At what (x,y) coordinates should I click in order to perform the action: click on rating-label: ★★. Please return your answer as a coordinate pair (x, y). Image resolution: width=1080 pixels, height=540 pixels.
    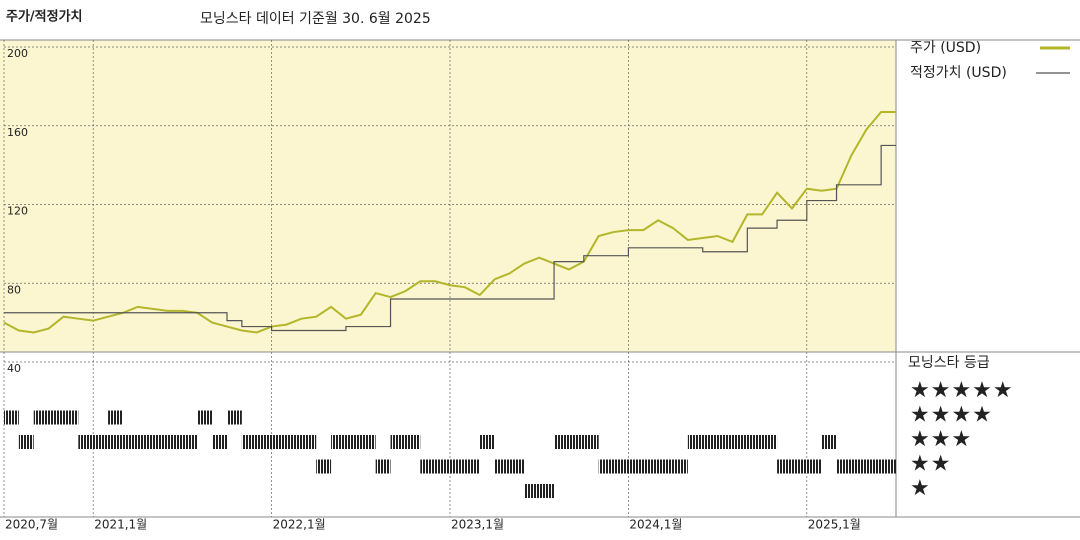
    Looking at the image, I should click on (930, 464).